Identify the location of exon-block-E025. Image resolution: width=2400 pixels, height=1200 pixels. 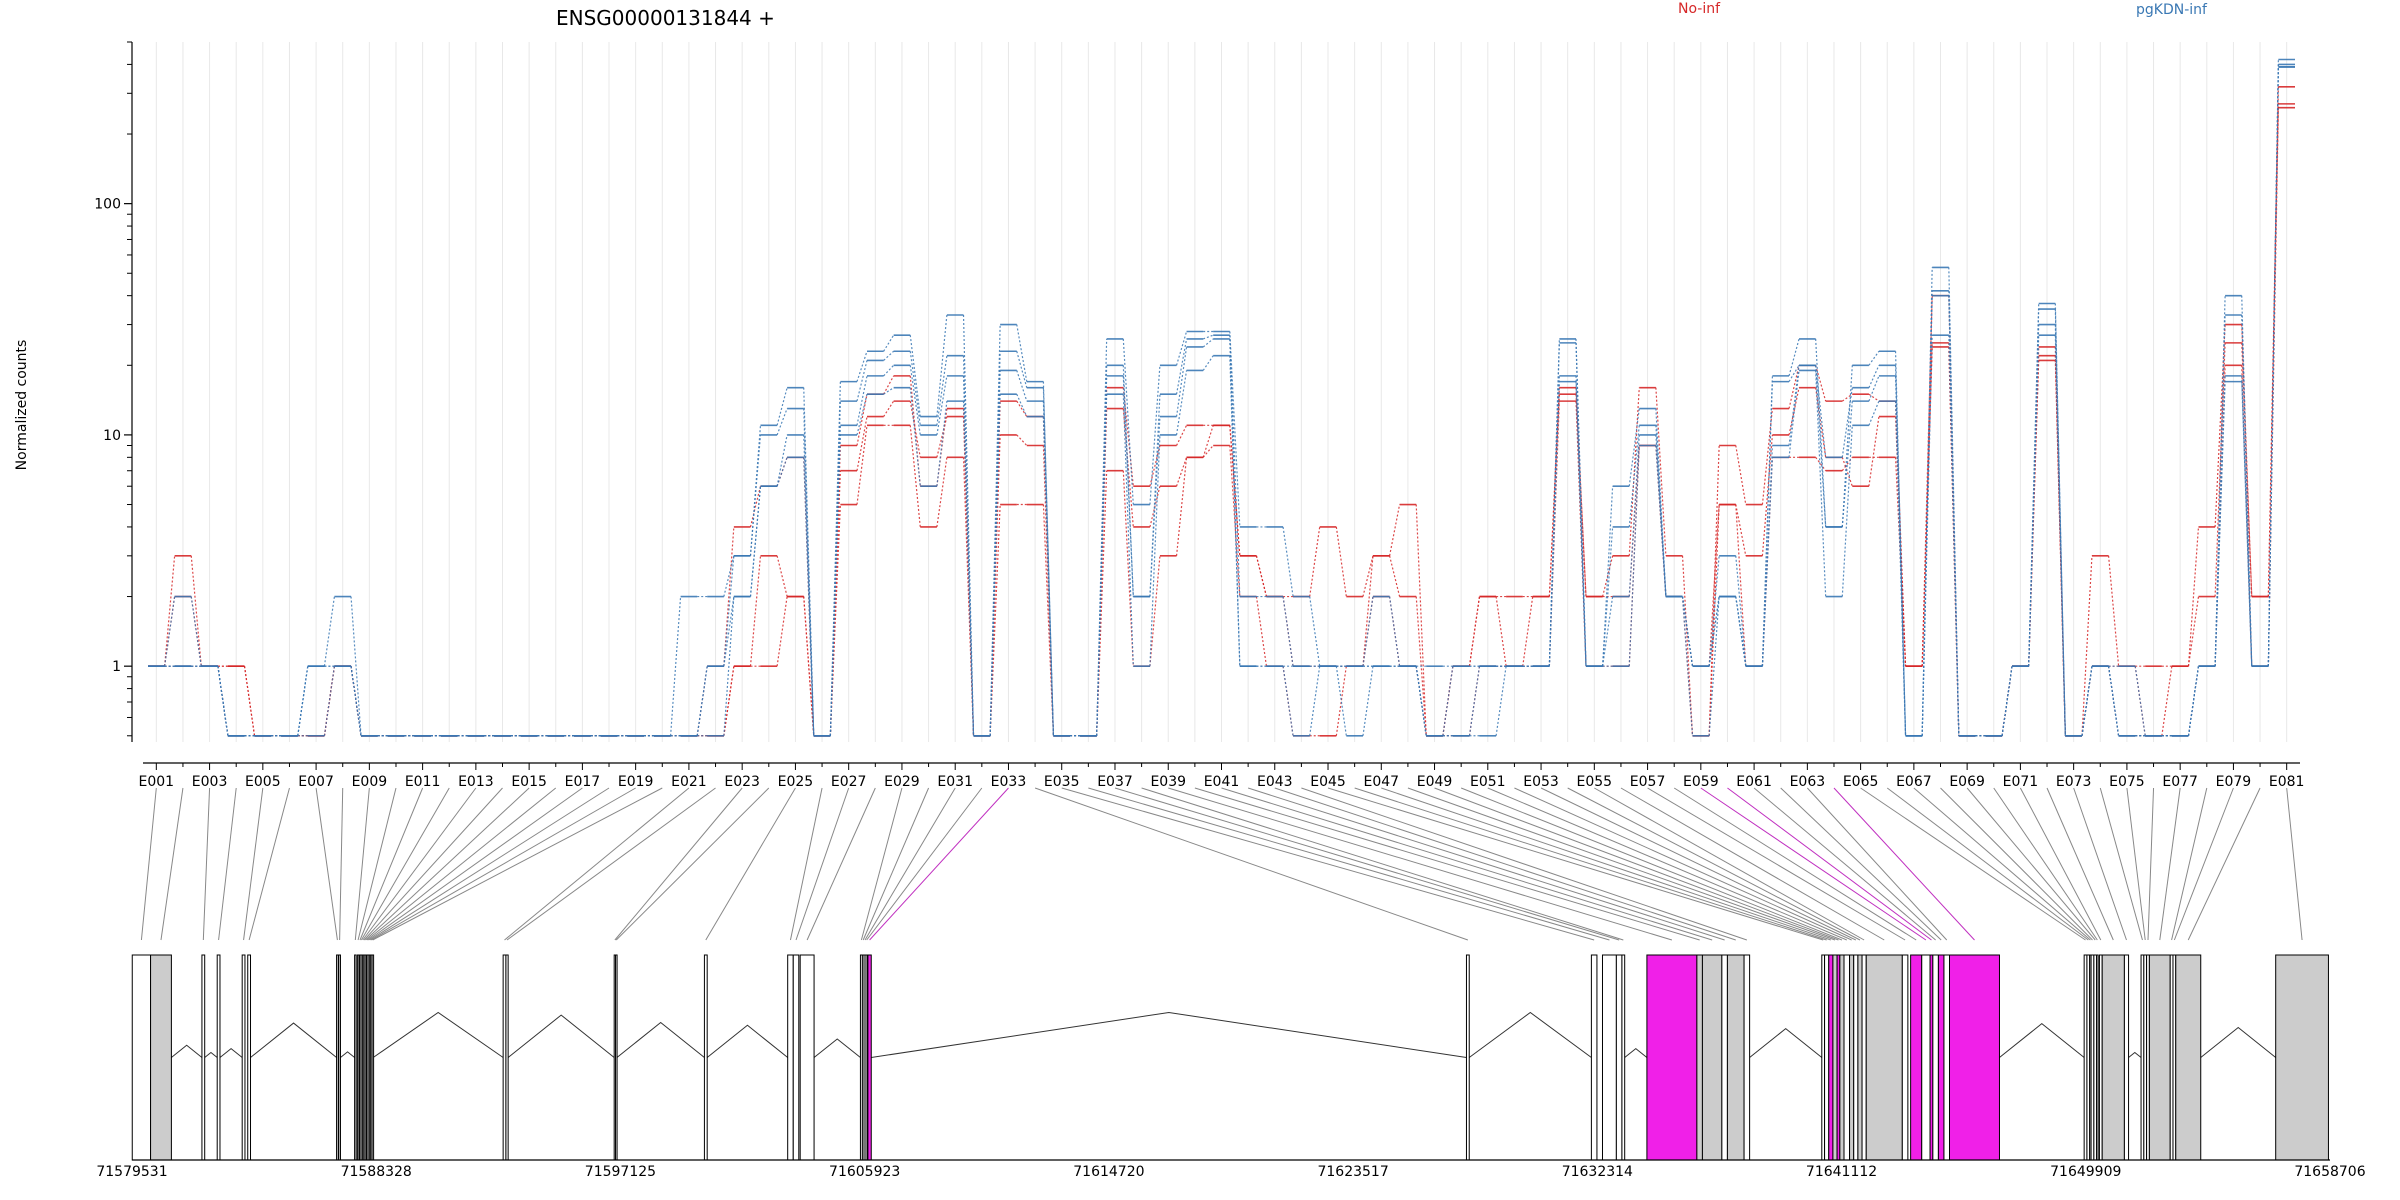
(705, 1057).